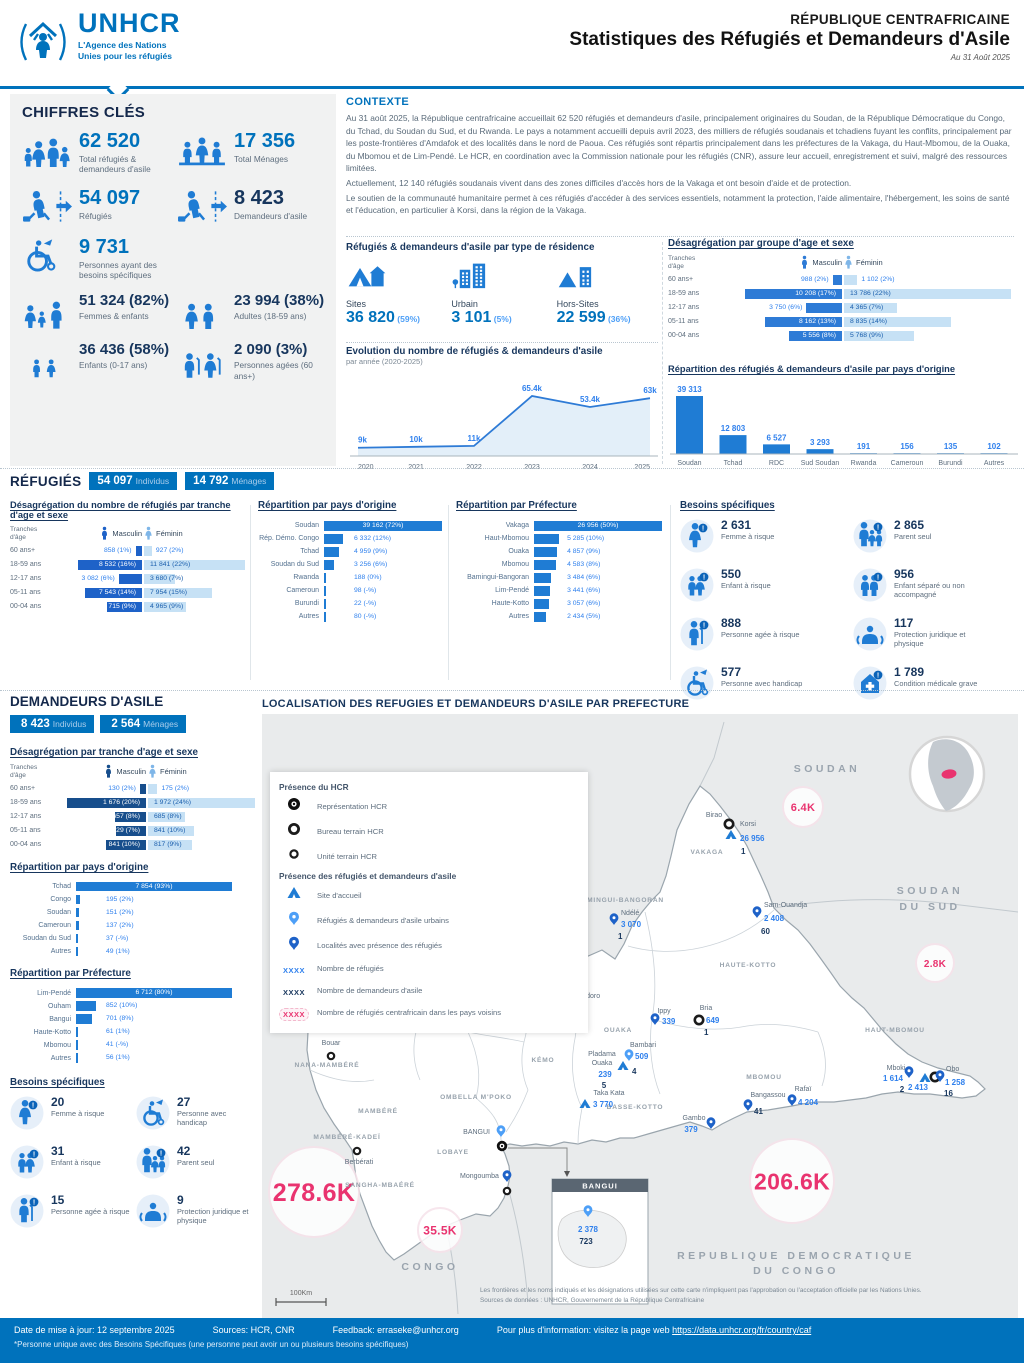 Image resolution: width=1024 pixels, height=1363 pixels. What do you see at coordinates (994, 446) in the screenshot?
I see `map-text: 102` at bounding box center [994, 446].